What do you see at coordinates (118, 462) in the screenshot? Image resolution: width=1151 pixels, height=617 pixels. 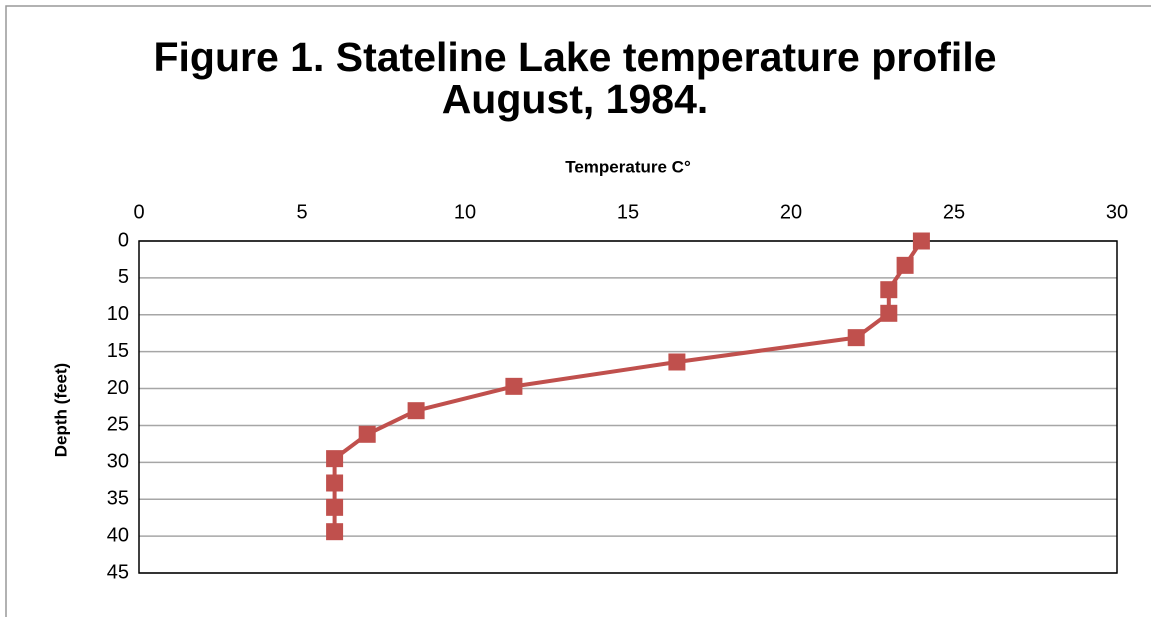 I see `y-tick-label: 30` at bounding box center [118, 462].